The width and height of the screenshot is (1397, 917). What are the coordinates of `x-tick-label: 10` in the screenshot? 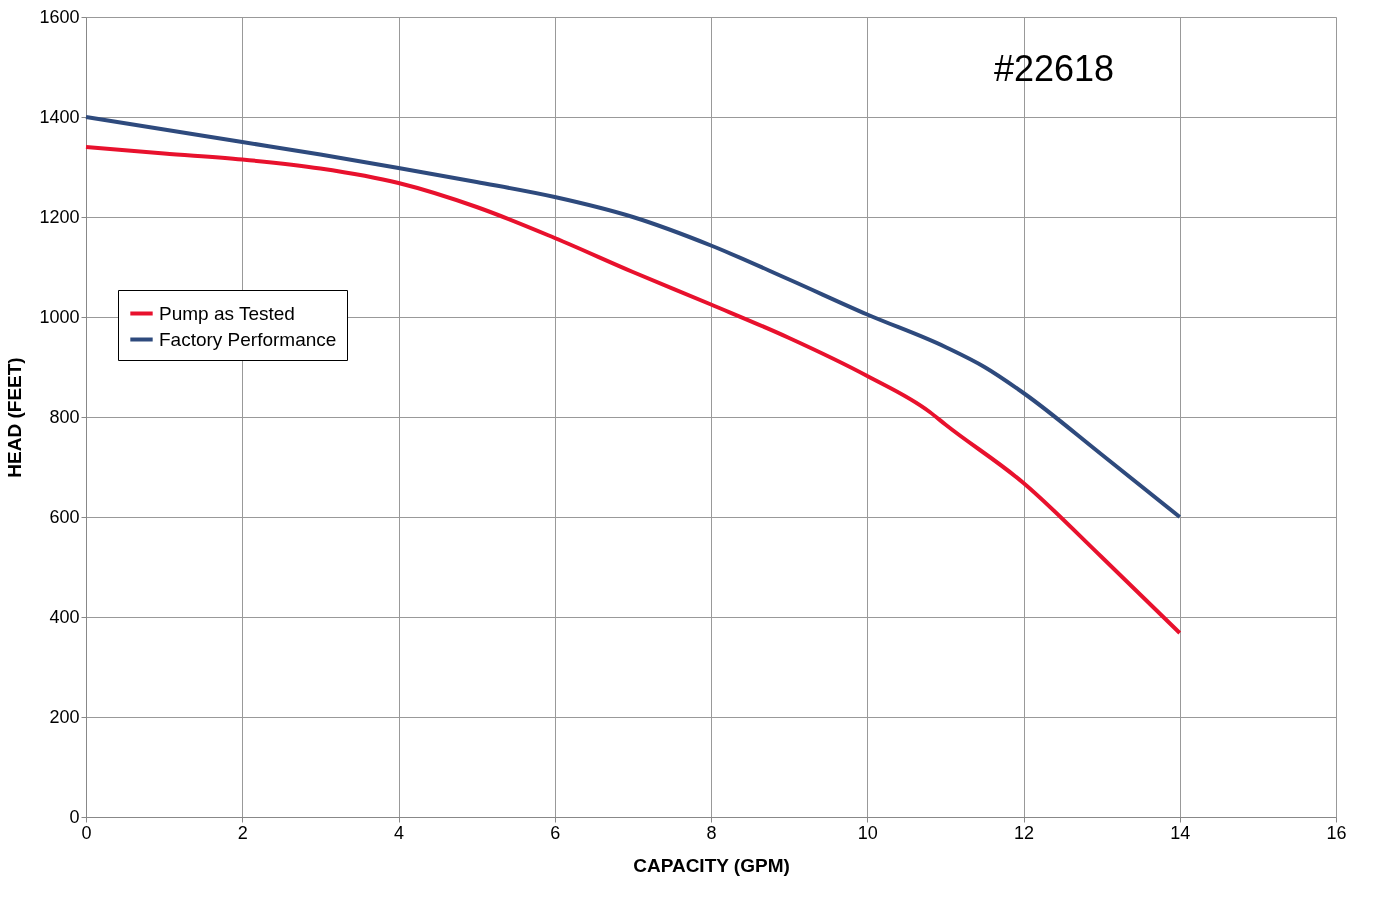 It's located at (867, 832).